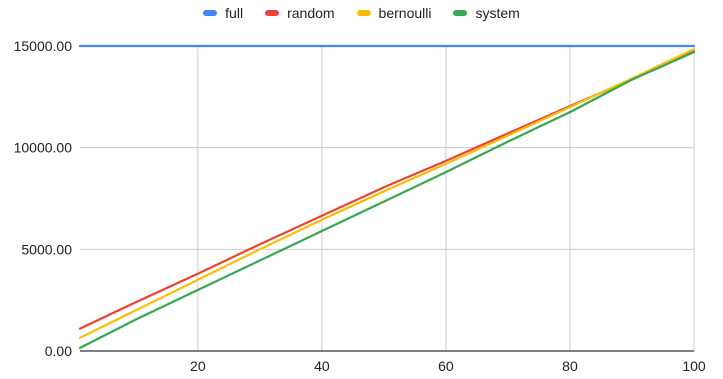 The width and height of the screenshot is (723, 379). What do you see at coordinates (322, 366) in the screenshot?
I see `x-tick-label: 40` at bounding box center [322, 366].